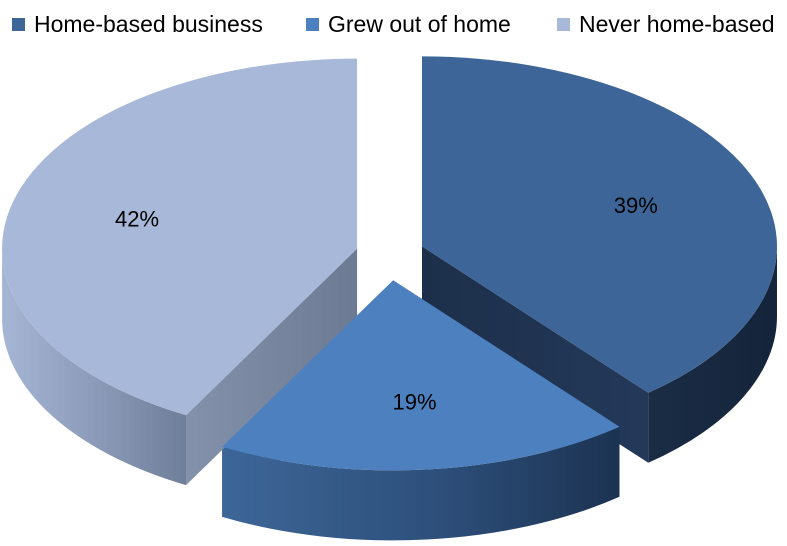 Image resolution: width=787 pixels, height=546 pixels. What do you see at coordinates (18, 24) in the screenshot?
I see `legend-swatch-home-based` at bounding box center [18, 24].